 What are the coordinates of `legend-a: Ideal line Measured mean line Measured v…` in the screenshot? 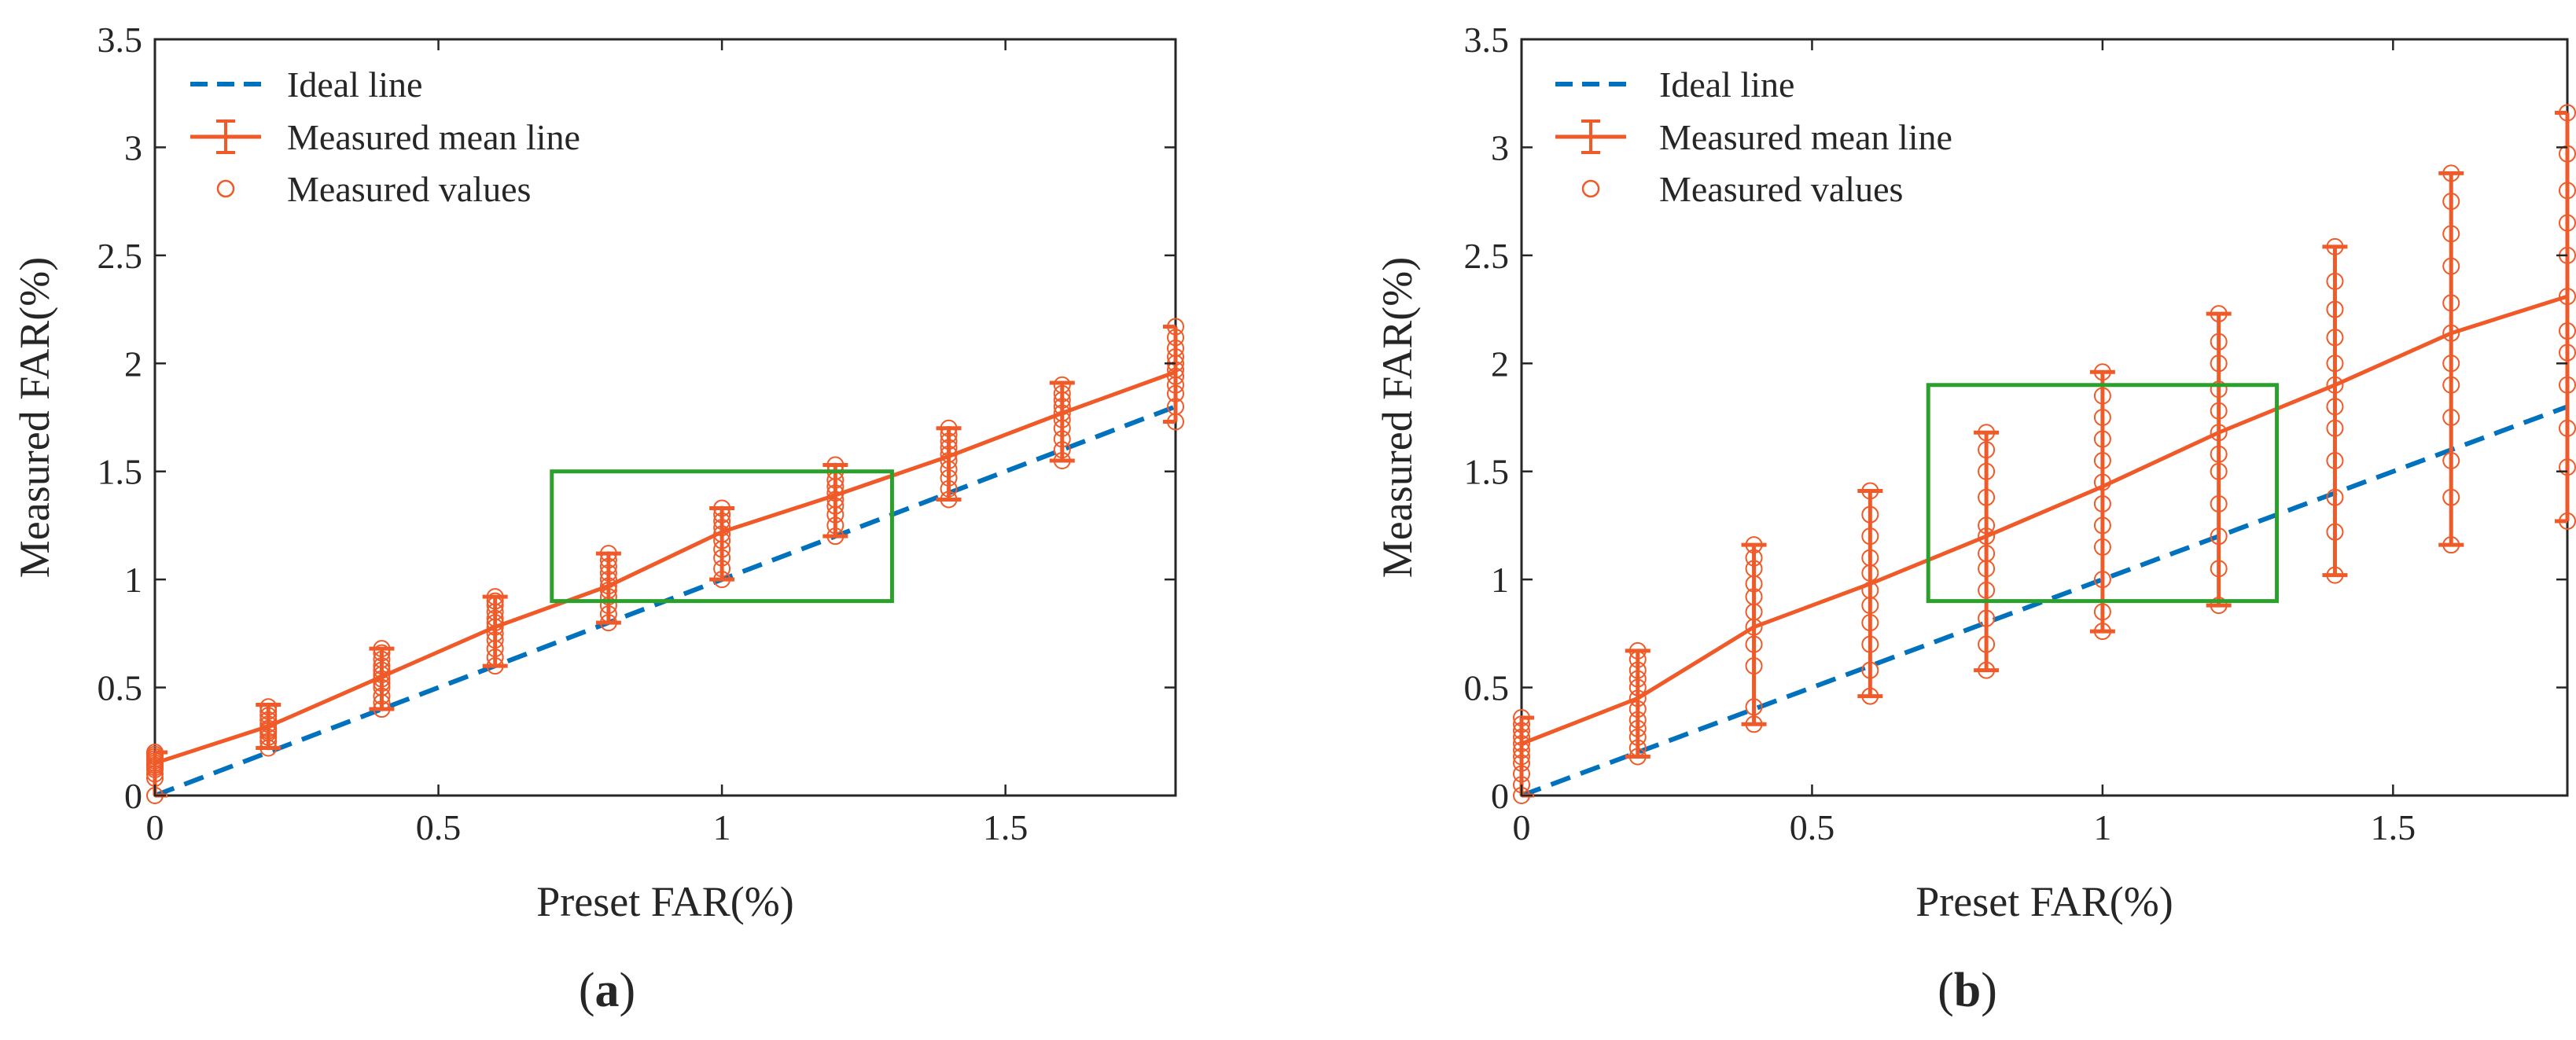 It's located at (385, 136).